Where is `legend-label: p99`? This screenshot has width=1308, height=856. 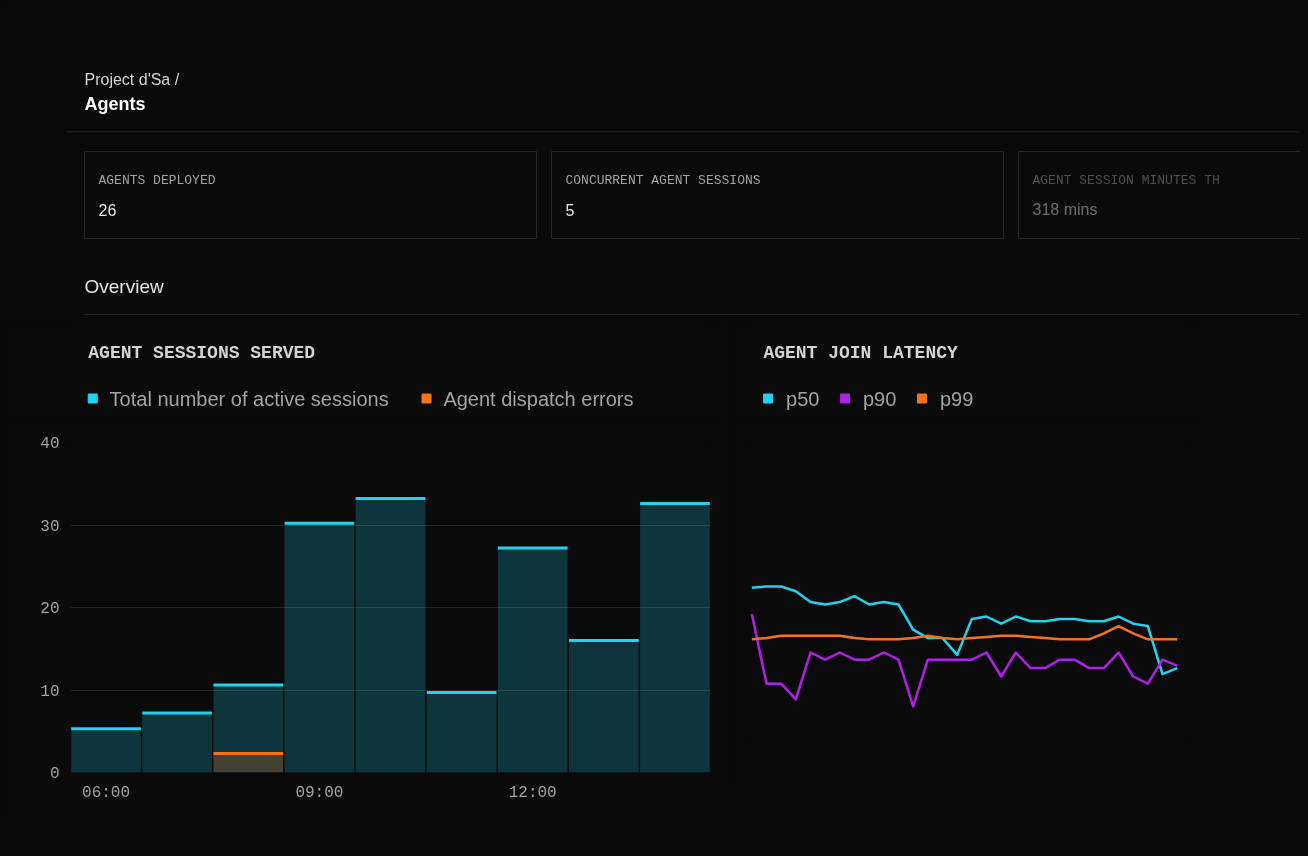
legend-label: p99 is located at coordinates (956, 398).